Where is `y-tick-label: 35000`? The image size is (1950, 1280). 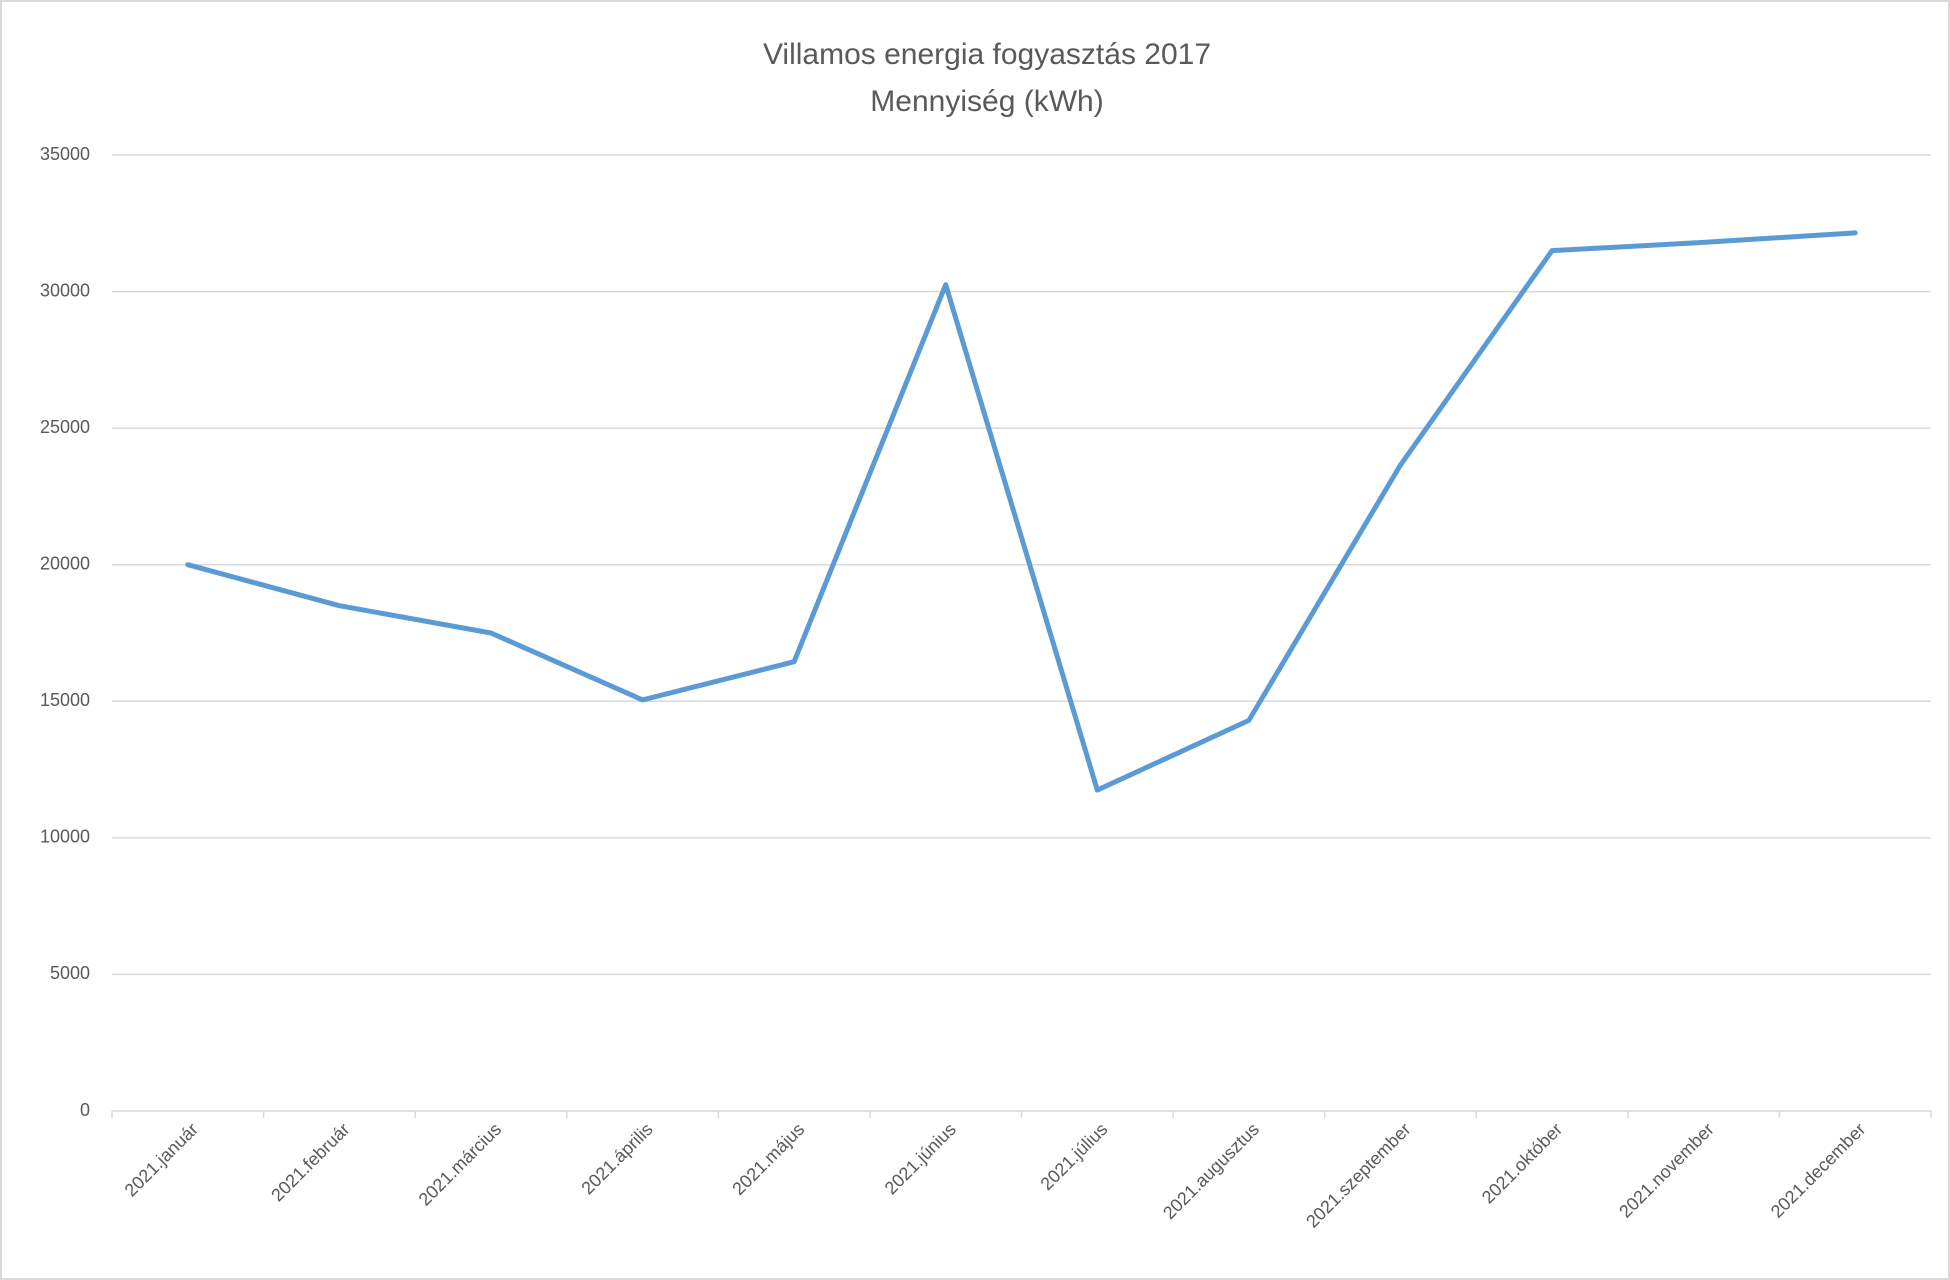 y-tick-label: 35000 is located at coordinates (65, 154).